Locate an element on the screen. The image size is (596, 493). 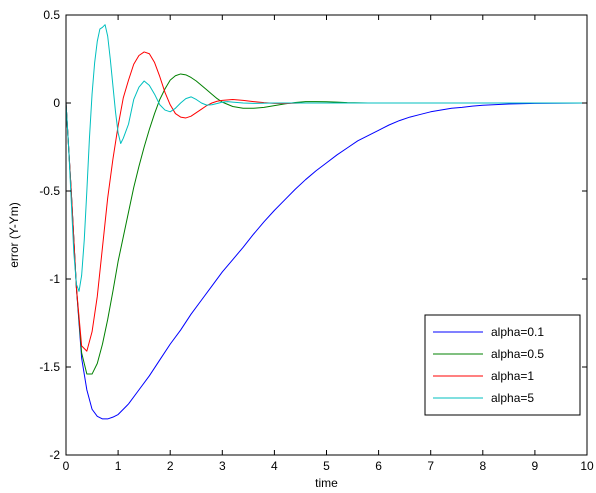
legend-label-3: alpha=1 is located at coordinates (512, 376).